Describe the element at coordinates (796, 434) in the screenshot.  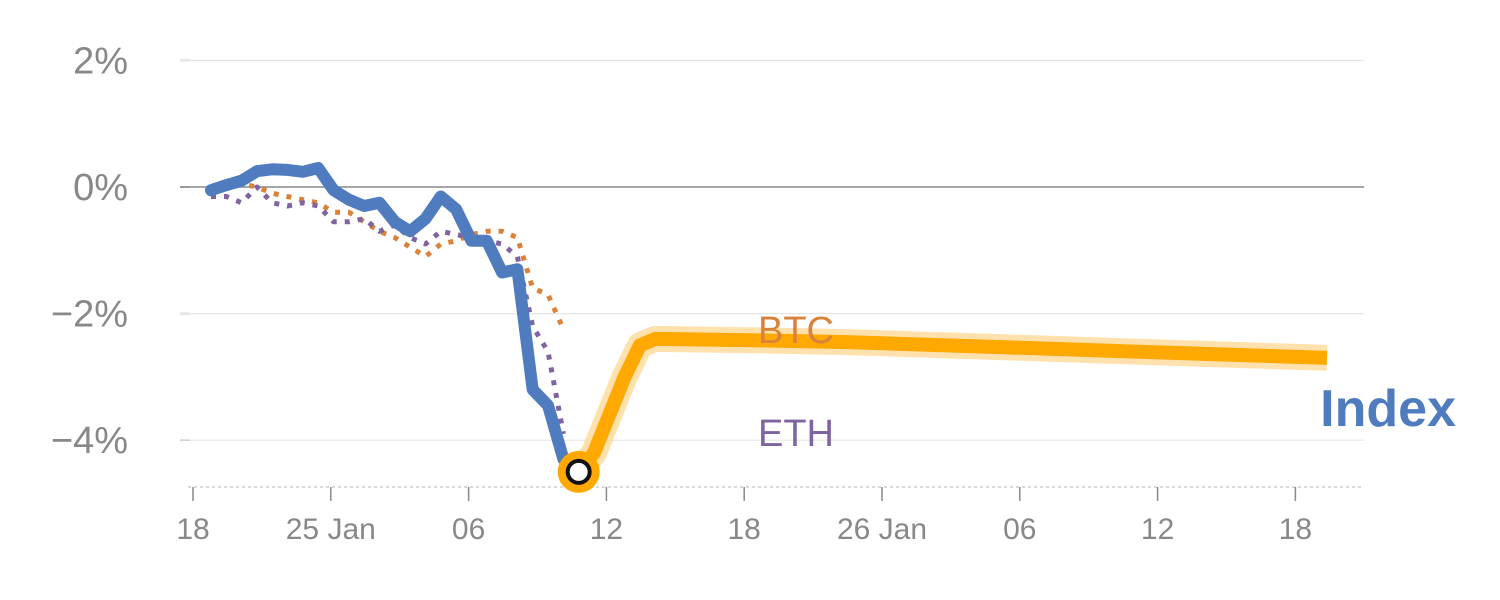
I see `eth-label: ETH` at that location.